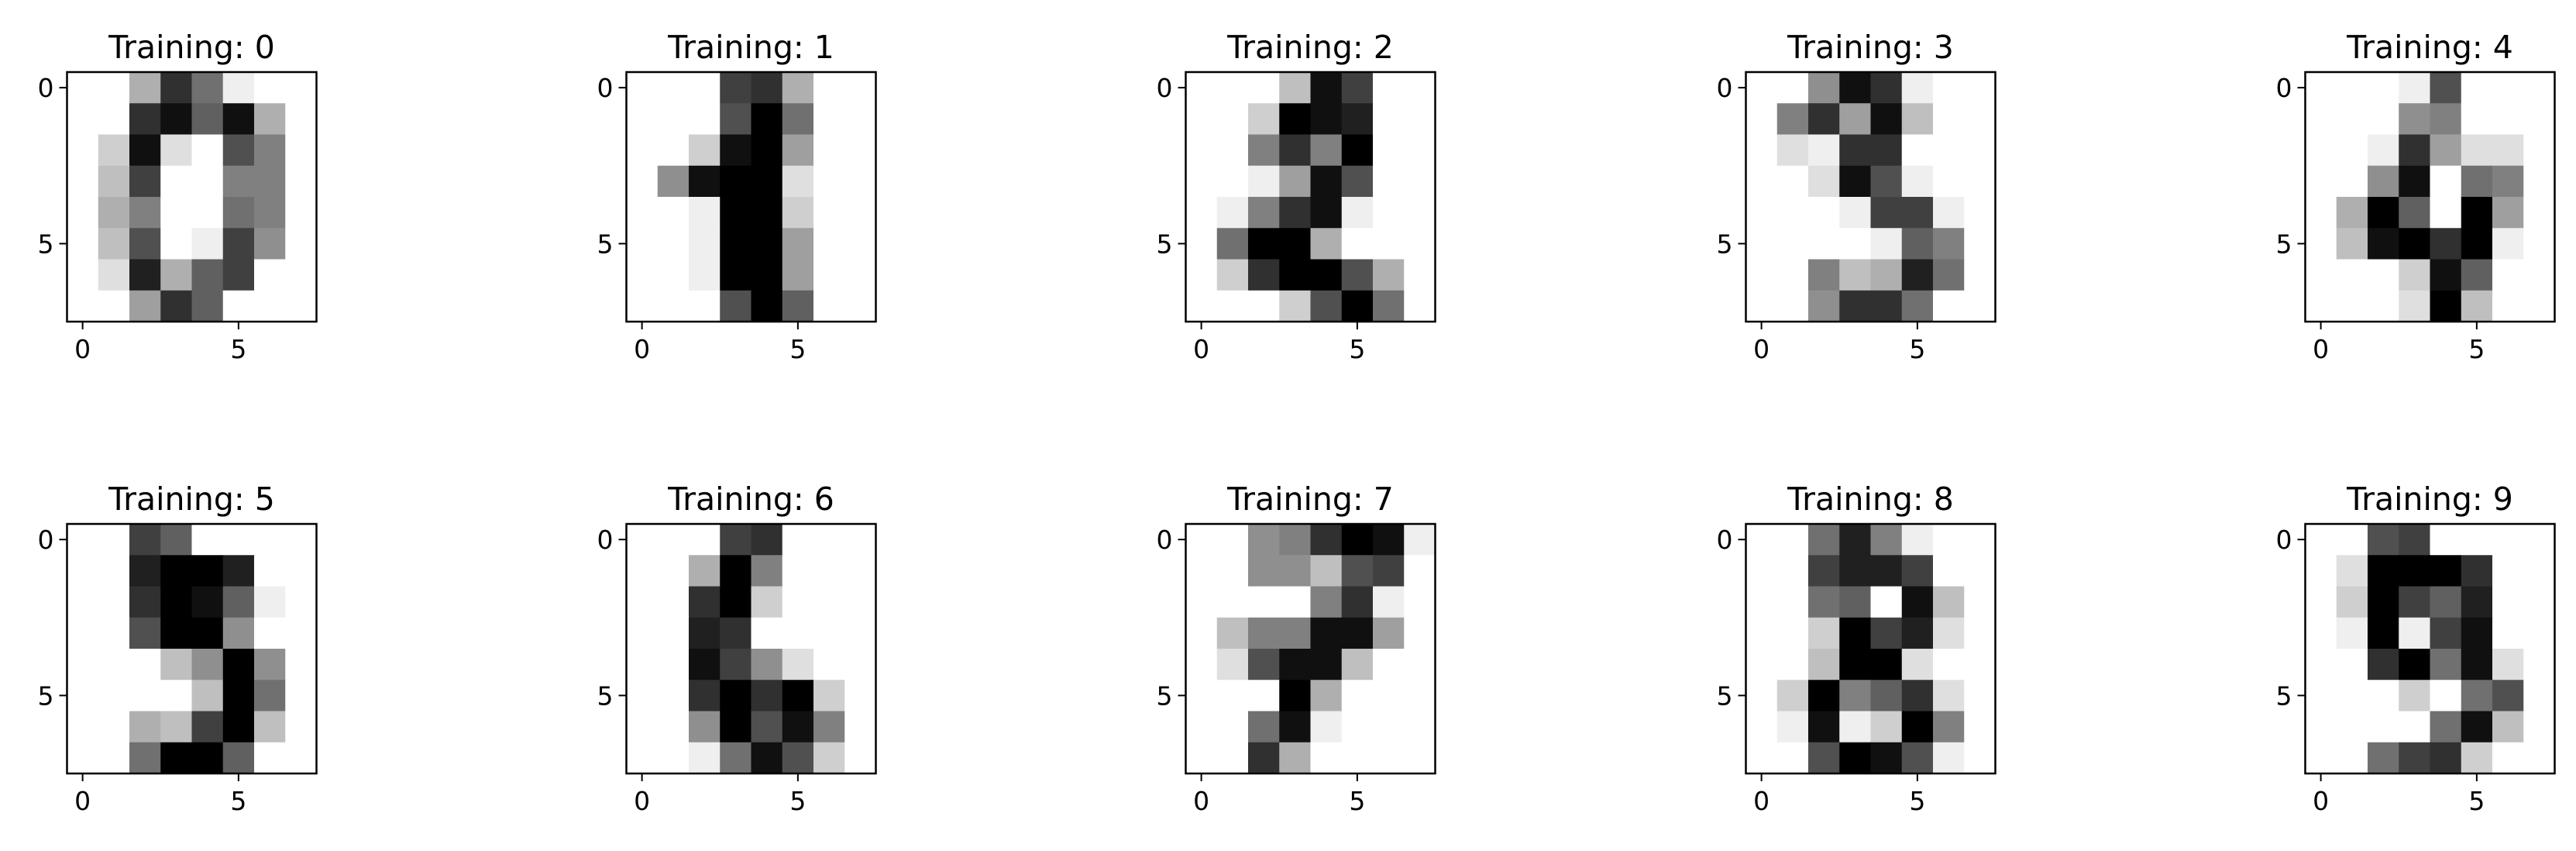 The height and width of the screenshot is (851, 2576). What do you see at coordinates (750, 499) in the screenshot?
I see `panel-title: Training: 6` at bounding box center [750, 499].